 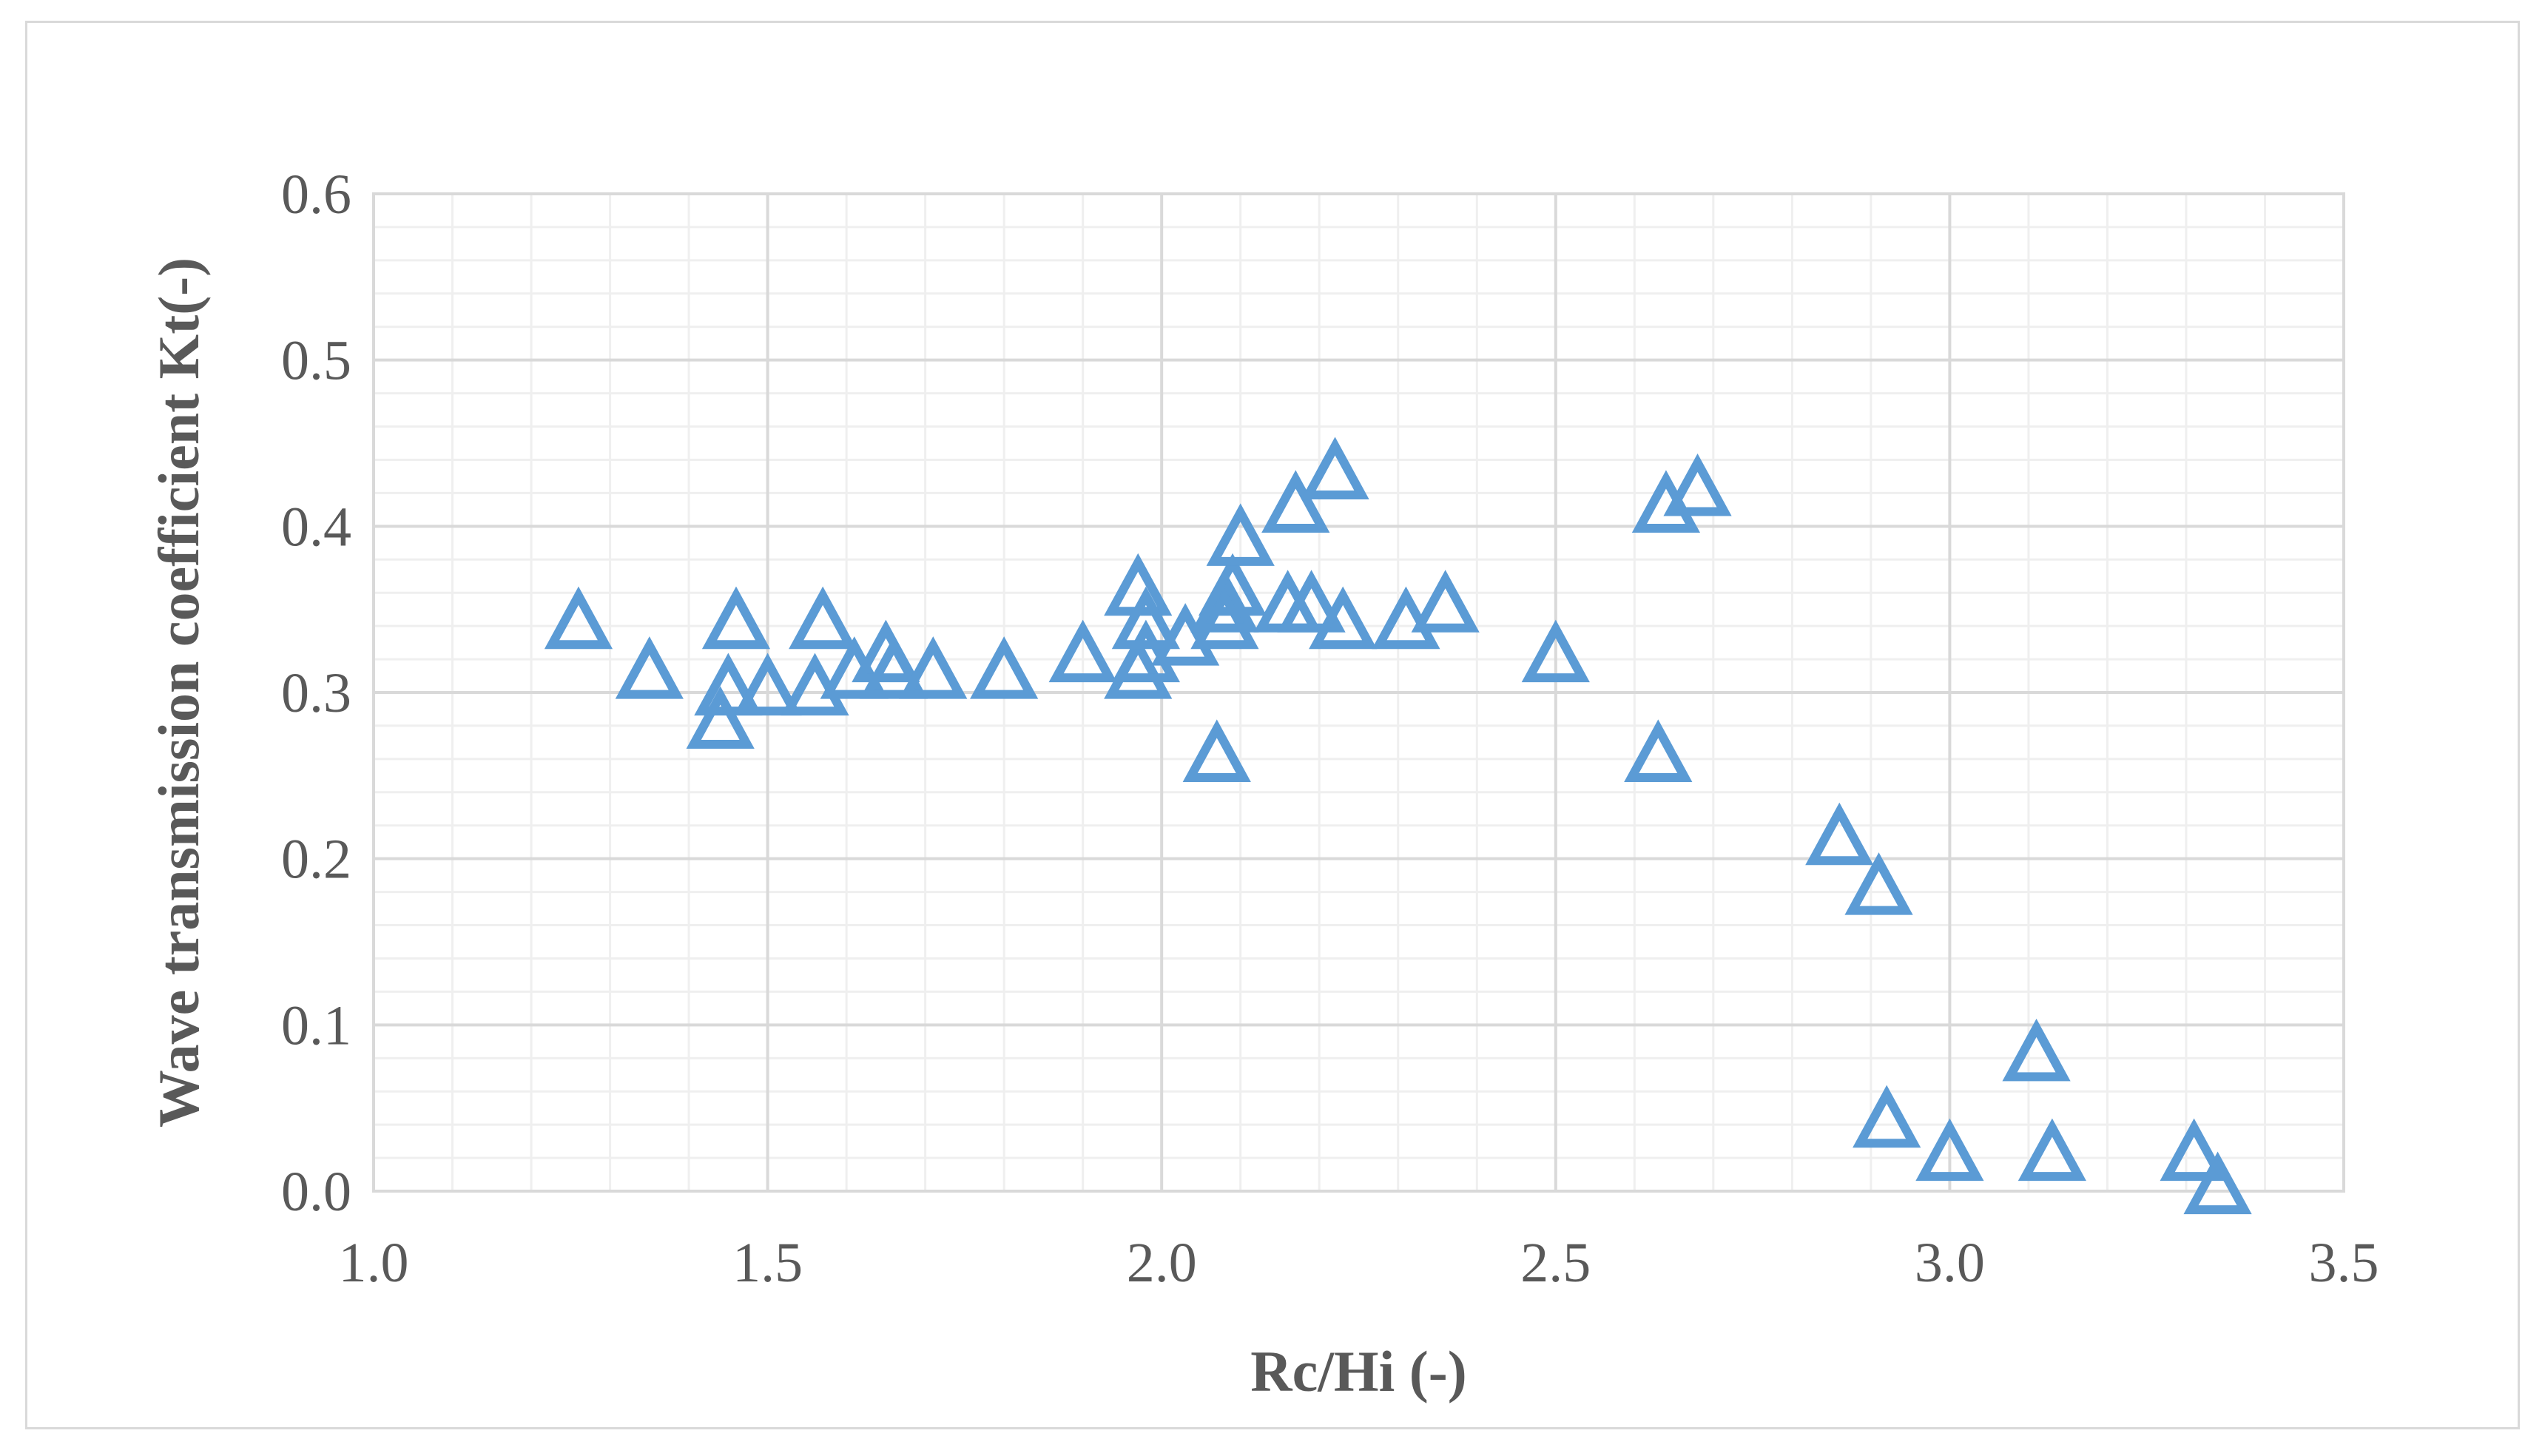 I want to click on y-tick-label: 0.2, so click(x=316, y=860).